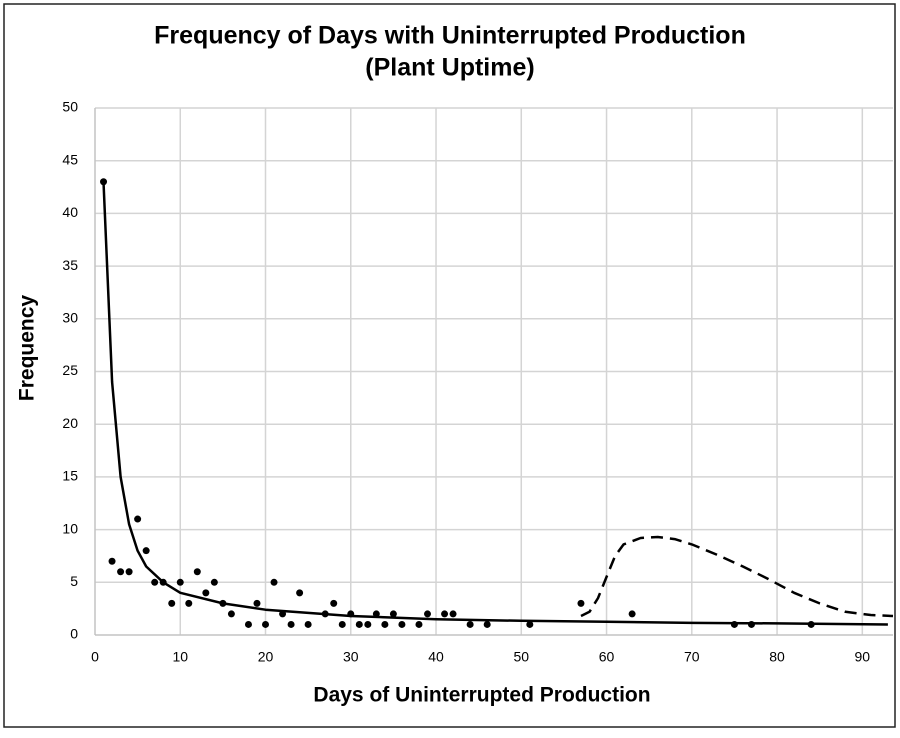  What do you see at coordinates (692, 657) in the screenshot?
I see `x-tick-label: 70` at bounding box center [692, 657].